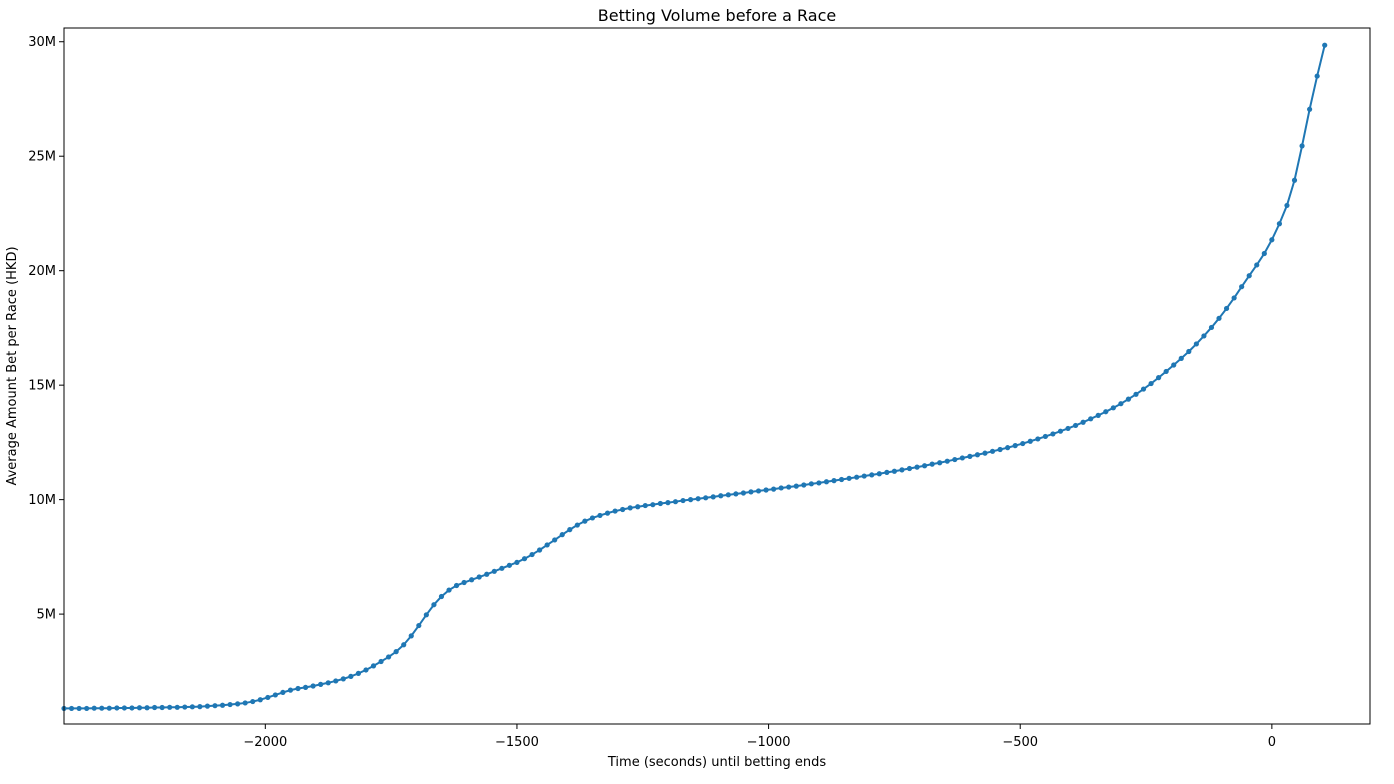  Describe the element at coordinates (46, 329) in the screenshot. I see `y-axis: 5M 10M 15M 20M 25M 30M` at that location.